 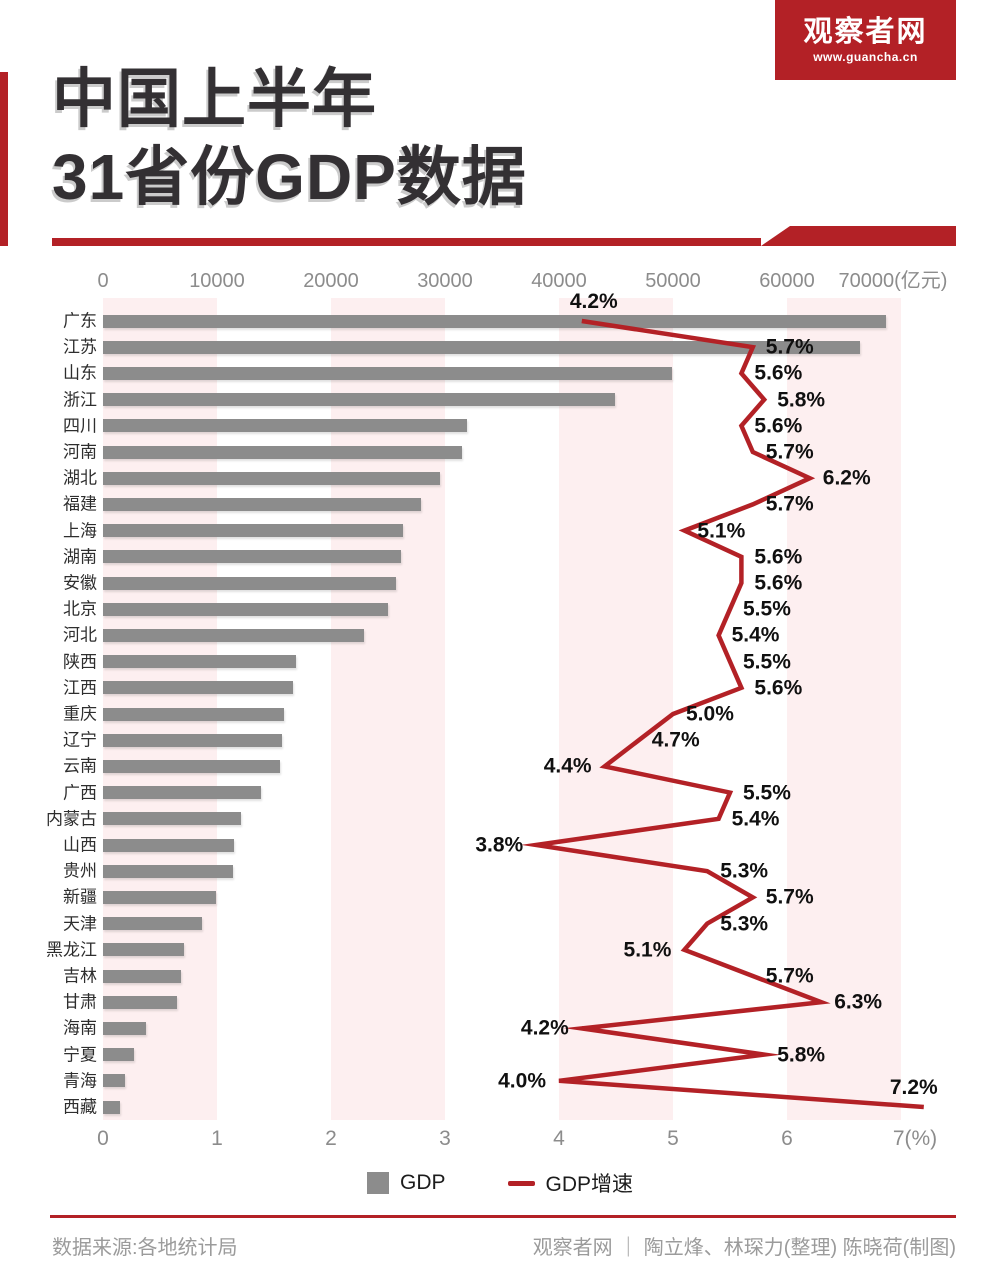 I want to click on legend-item-gdp: GDP, so click(x=406, y=1183).